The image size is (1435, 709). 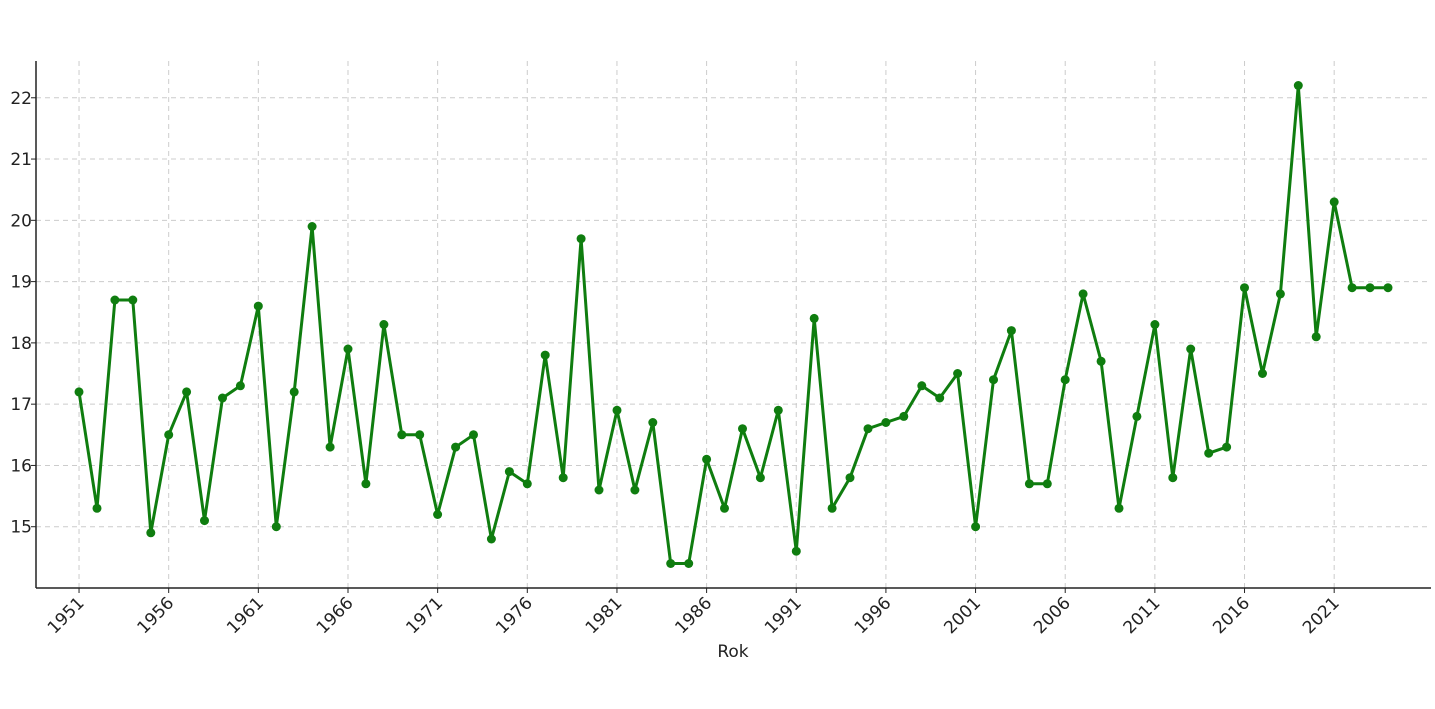 What do you see at coordinates (1321, 615) in the screenshot?
I see `x-tick-label: 2021` at bounding box center [1321, 615].